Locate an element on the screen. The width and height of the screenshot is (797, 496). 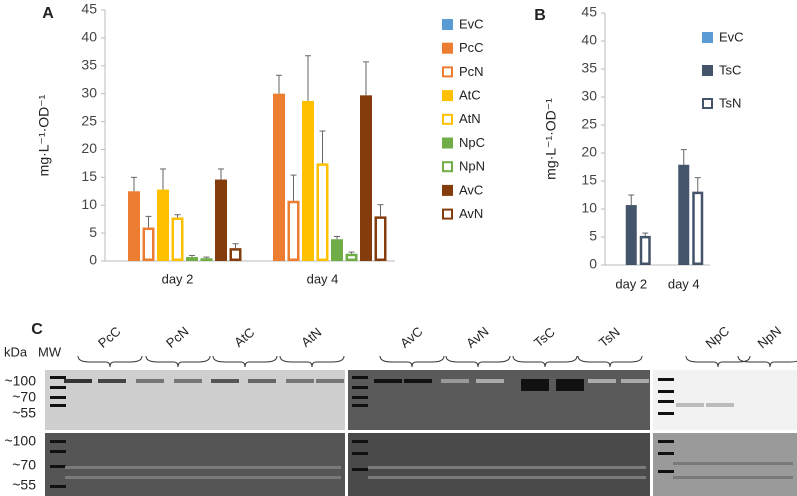
blot-strip is located at coordinates (195, 464).